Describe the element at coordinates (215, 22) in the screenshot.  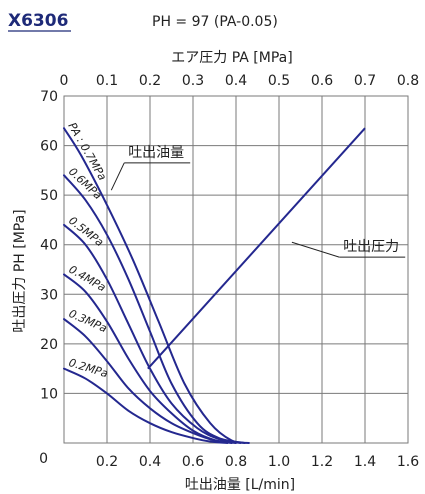
I see `pressure-formula: PH = 97 (PA-0.05)` at that location.